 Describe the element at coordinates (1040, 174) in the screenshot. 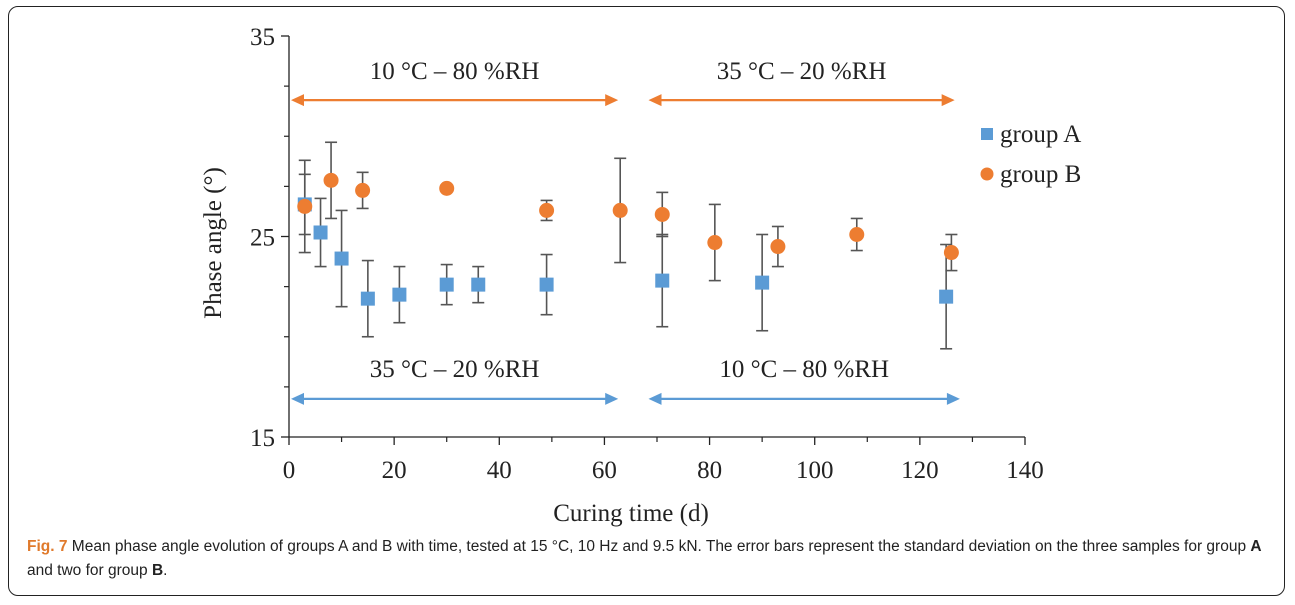

I see `legend-label: group B` at that location.